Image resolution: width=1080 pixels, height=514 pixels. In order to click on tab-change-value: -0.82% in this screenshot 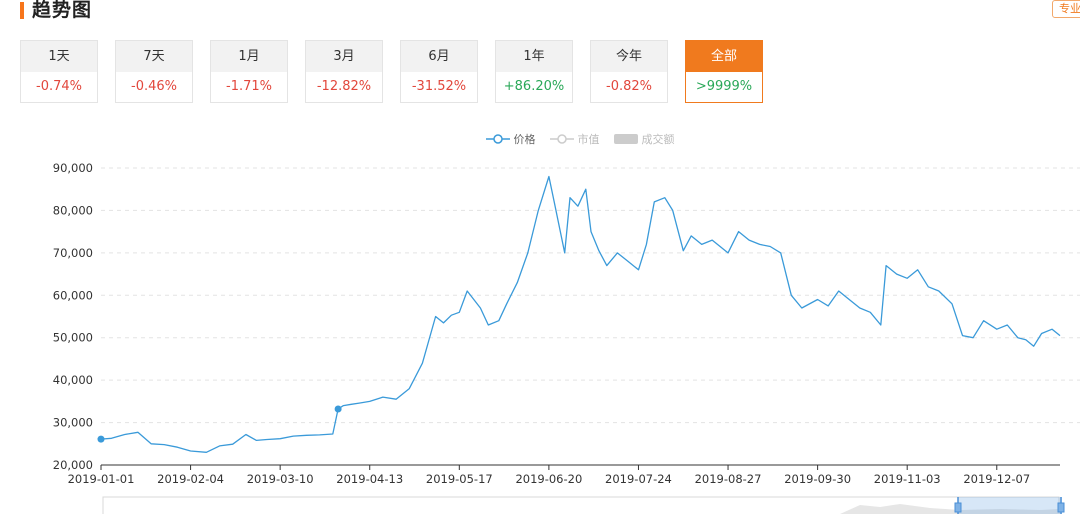, I will do `click(629, 87)`.